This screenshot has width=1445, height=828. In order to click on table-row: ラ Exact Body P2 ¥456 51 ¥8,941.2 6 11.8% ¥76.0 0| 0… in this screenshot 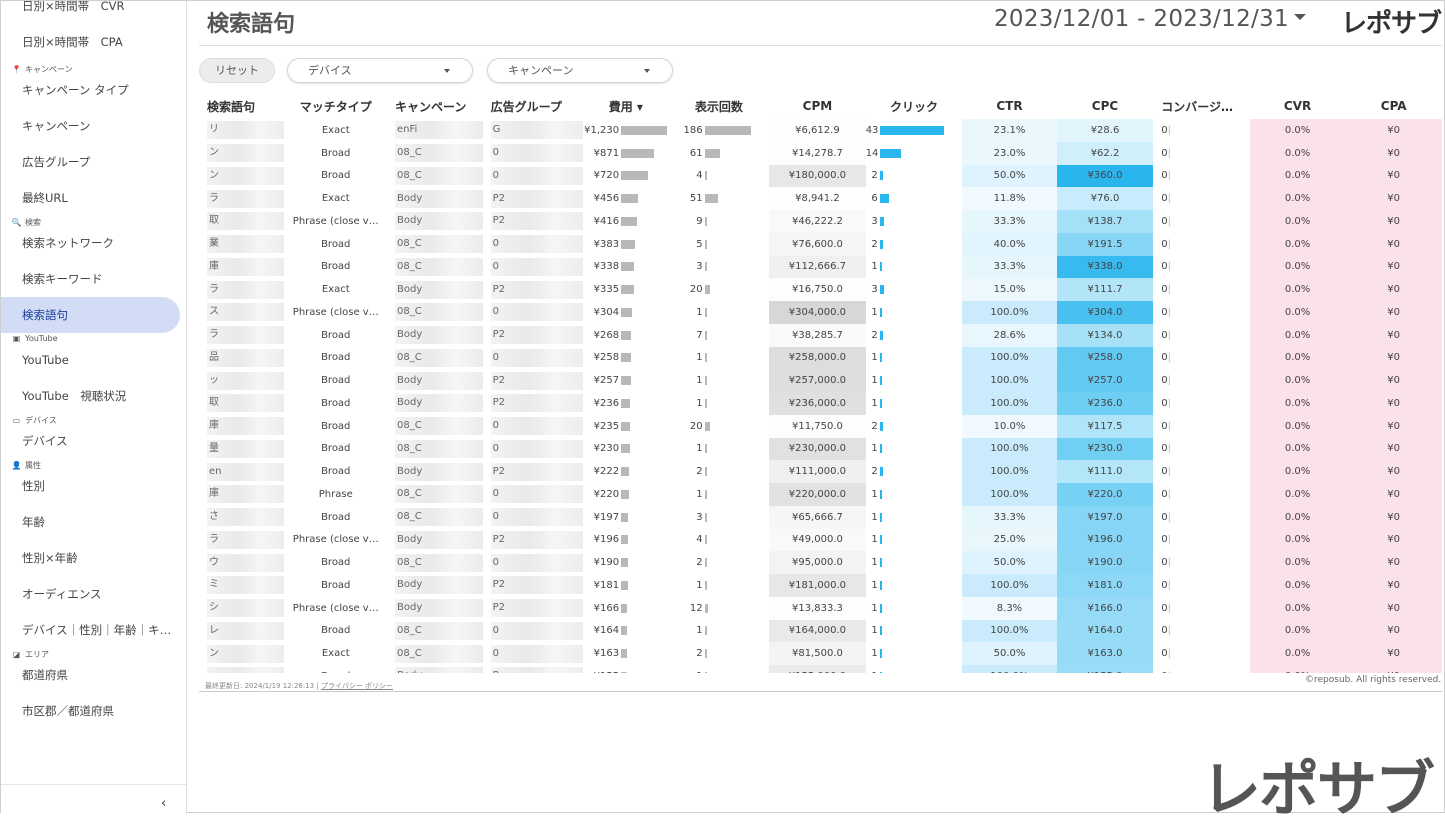, I will do `click(820, 198)`.